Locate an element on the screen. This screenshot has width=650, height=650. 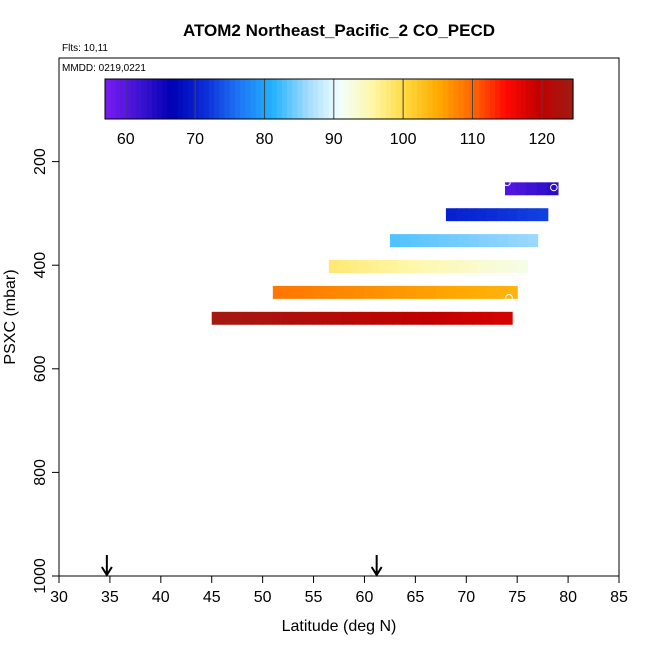
x-axis-label: Latitude (deg N) is located at coordinates (339, 626).